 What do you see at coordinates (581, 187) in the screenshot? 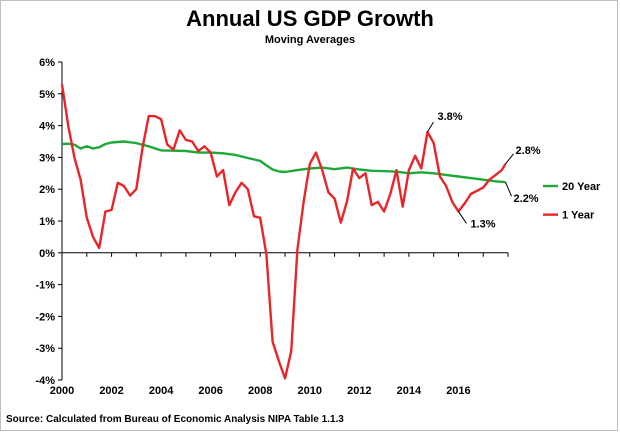
I see `legend-label: 20 Year` at bounding box center [581, 187].